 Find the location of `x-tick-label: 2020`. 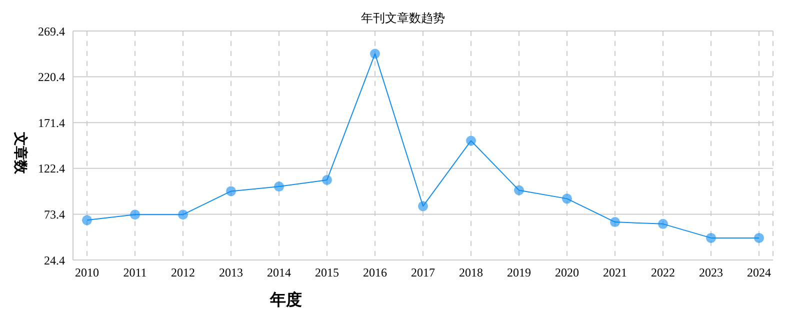

x-tick-label: 2020 is located at coordinates (567, 273).